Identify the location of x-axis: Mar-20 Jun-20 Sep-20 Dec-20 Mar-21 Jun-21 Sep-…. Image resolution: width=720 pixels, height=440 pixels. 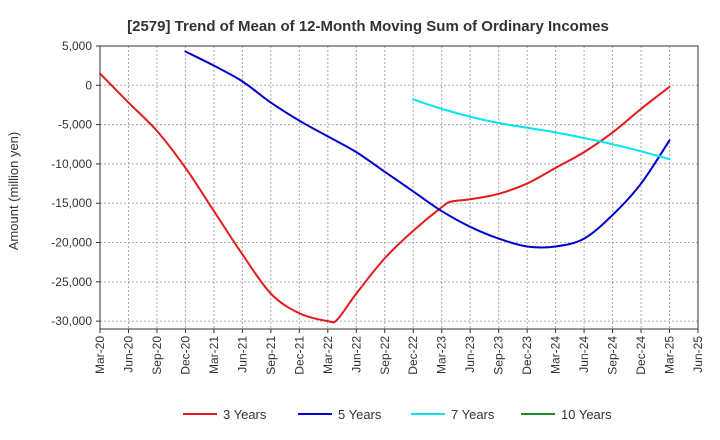
(399, 352).